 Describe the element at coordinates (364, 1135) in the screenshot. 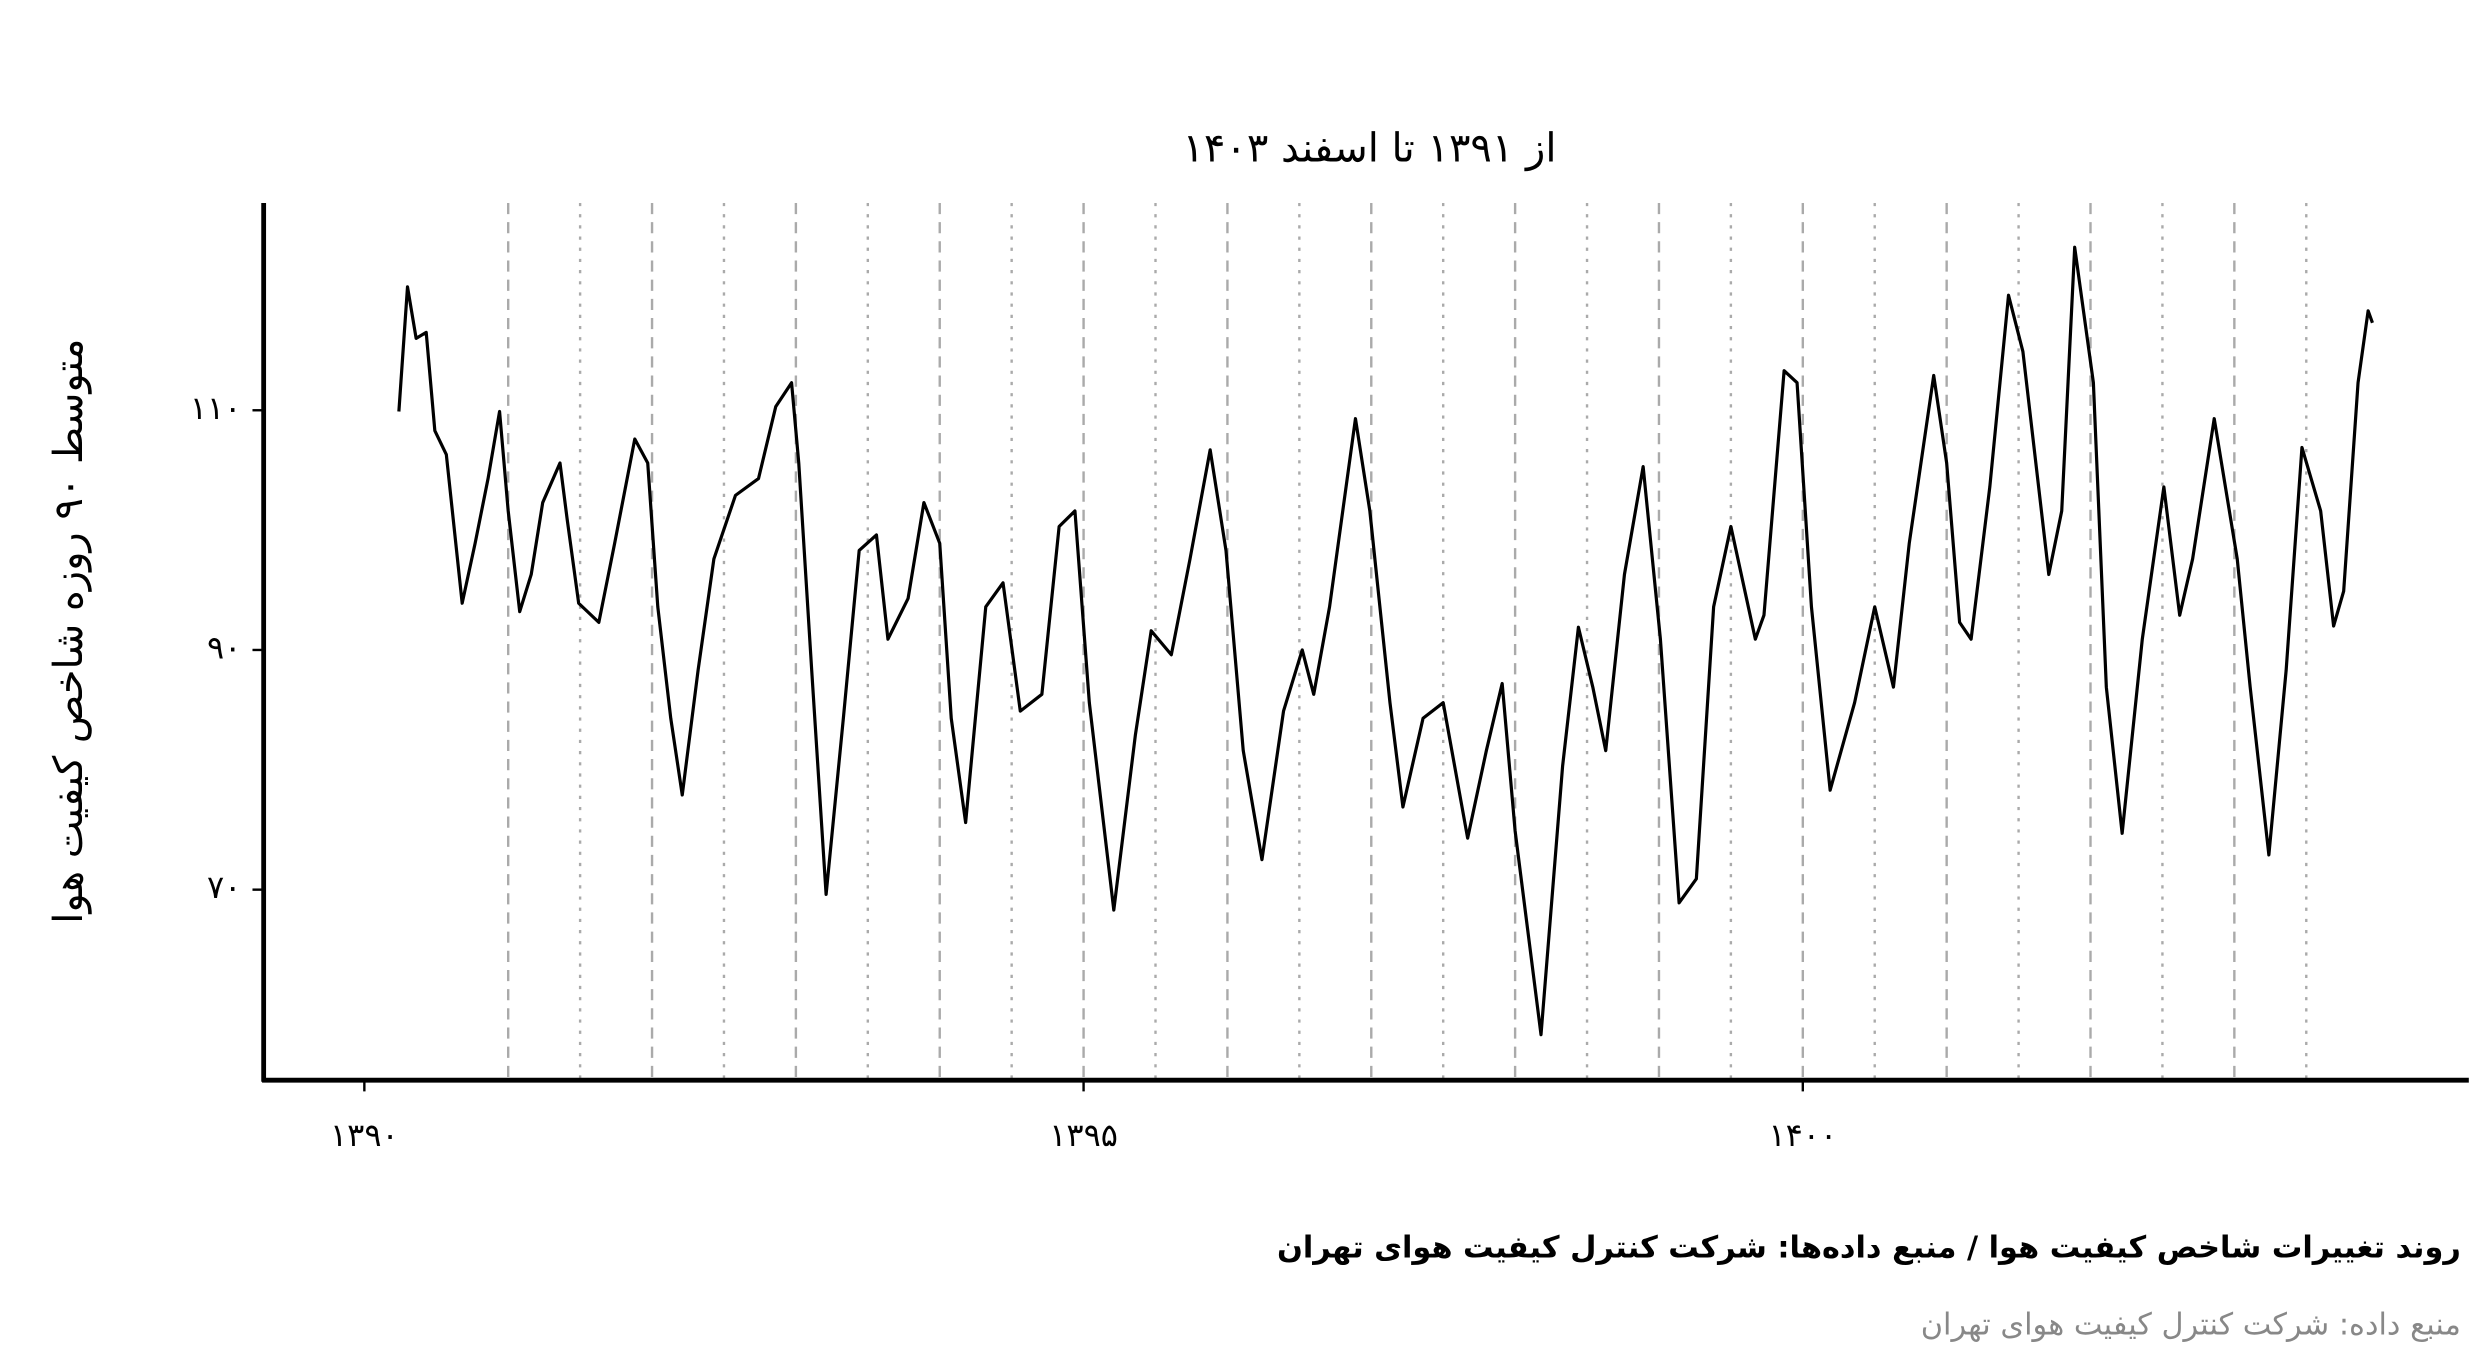

I see `x-tick-label: ۱۳۹۰` at that location.